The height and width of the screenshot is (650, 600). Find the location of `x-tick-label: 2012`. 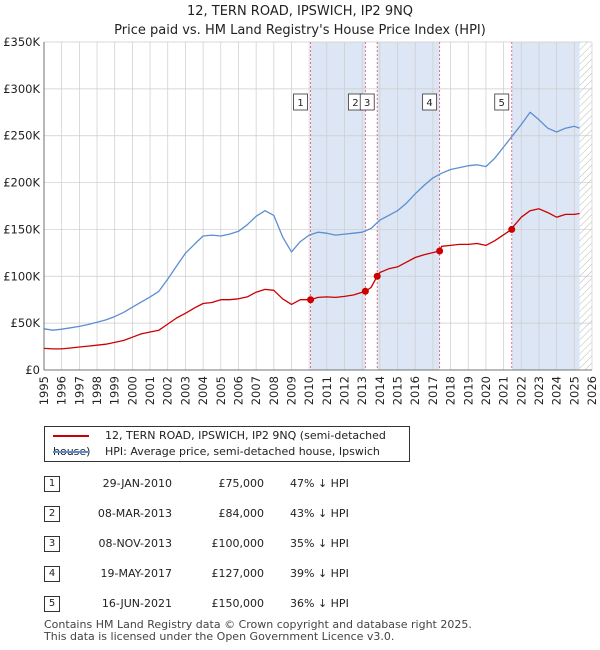

x-tick-label: 2012 is located at coordinates (345, 390).